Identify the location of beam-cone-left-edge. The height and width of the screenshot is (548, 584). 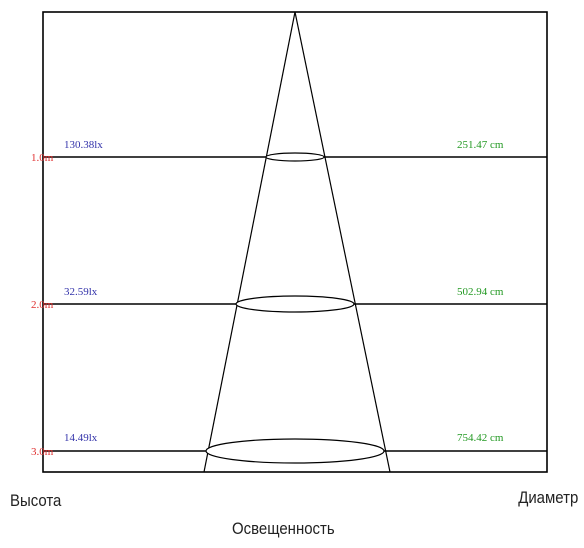
(249, 242).